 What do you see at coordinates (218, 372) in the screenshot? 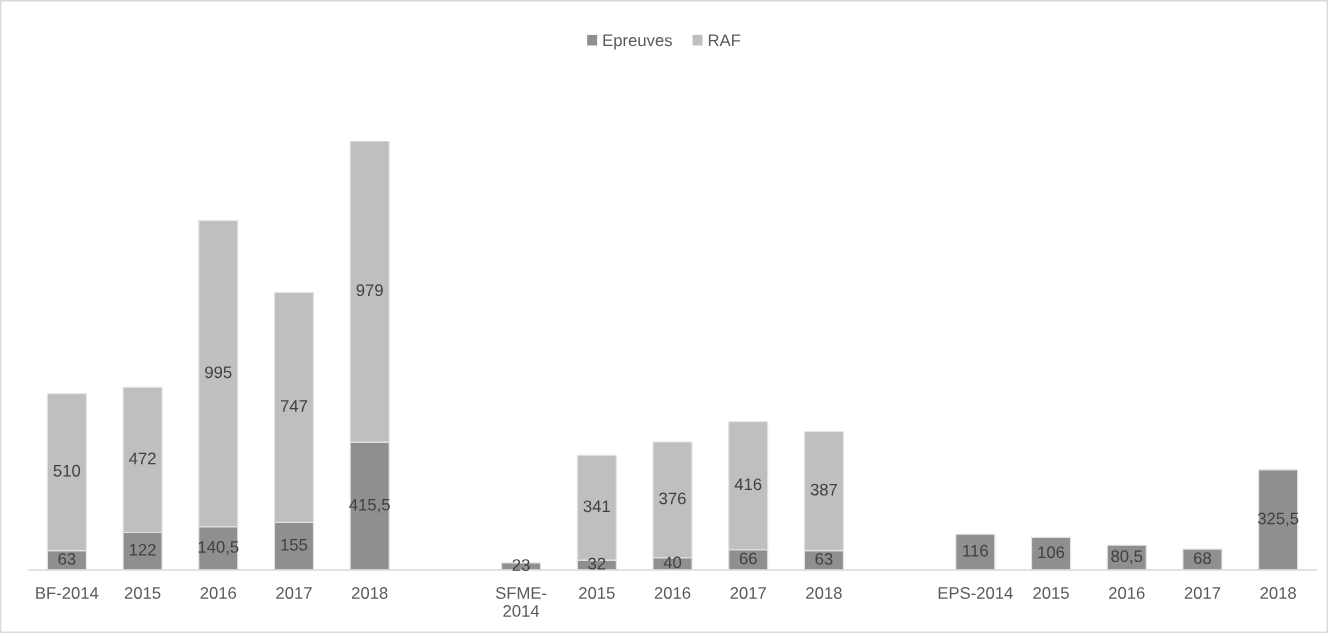
I see `data-label: 995` at bounding box center [218, 372].